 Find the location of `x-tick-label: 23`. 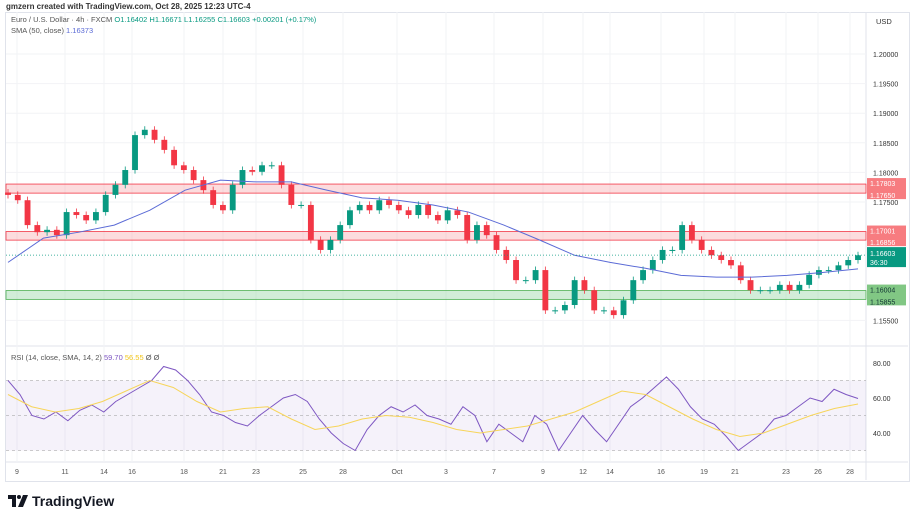

x-tick-label: 23 is located at coordinates (786, 472).